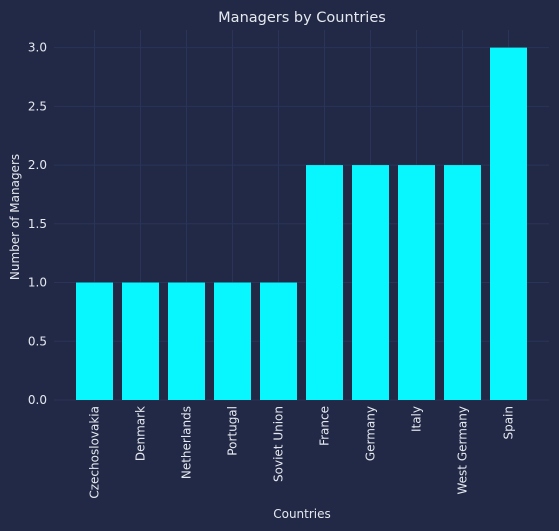  What do you see at coordinates (37, 106) in the screenshot?
I see `y-tick-label: 2.5` at bounding box center [37, 106].